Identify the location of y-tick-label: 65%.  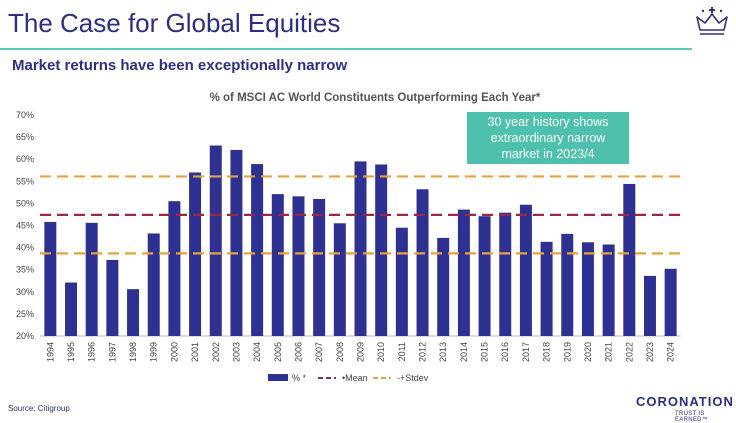
(25, 137).